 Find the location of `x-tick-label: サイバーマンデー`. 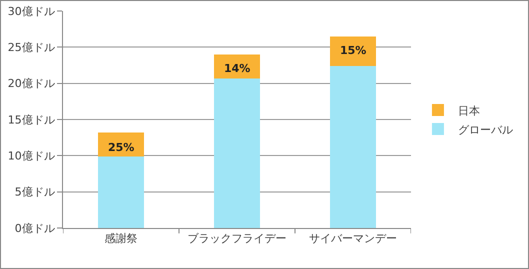

x-tick-label: サイバーマンデー is located at coordinates (353, 239).